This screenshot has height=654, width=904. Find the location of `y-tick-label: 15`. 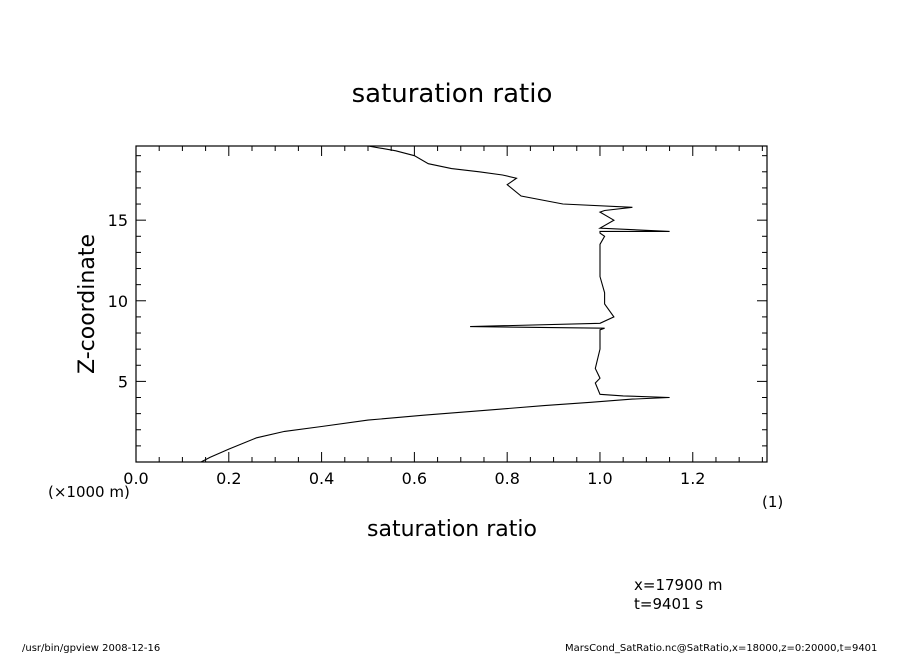

y-tick-label: 15 is located at coordinates (118, 220).